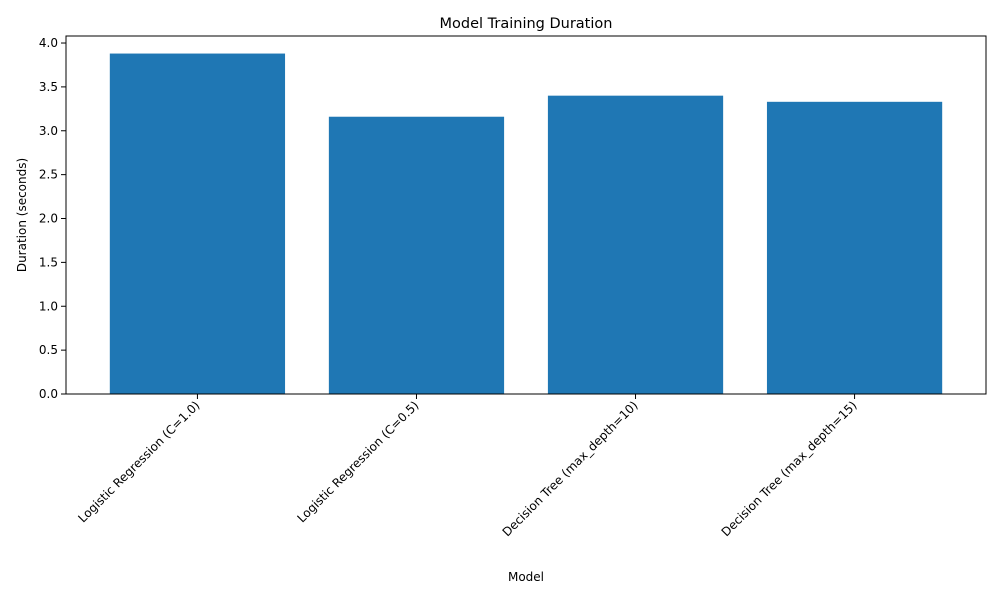 This screenshot has height=600, width=1000. Describe the element at coordinates (48, 306) in the screenshot. I see `y-tick-label: 1.0` at that location.